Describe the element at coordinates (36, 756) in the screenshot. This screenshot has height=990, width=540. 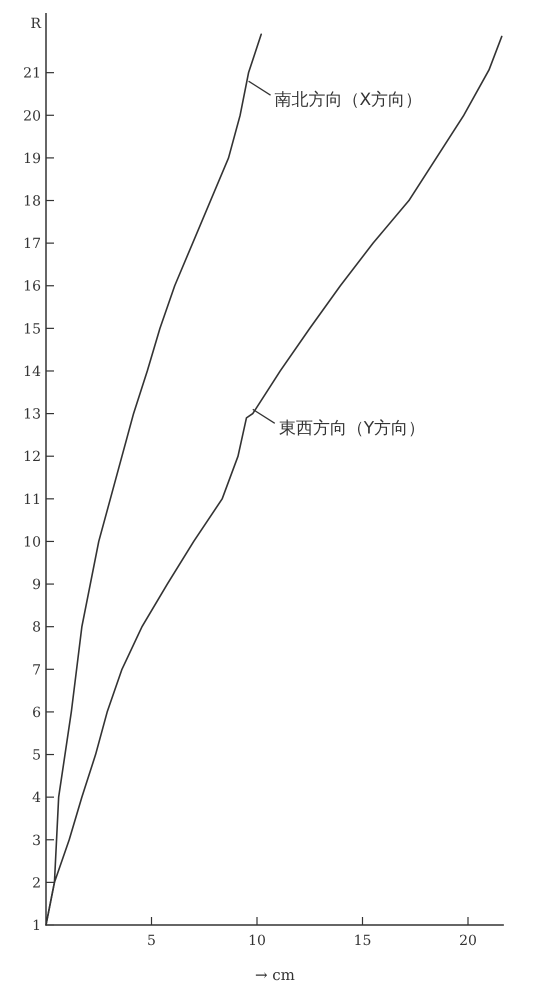
I see `y-tick-label: 5` at that location.